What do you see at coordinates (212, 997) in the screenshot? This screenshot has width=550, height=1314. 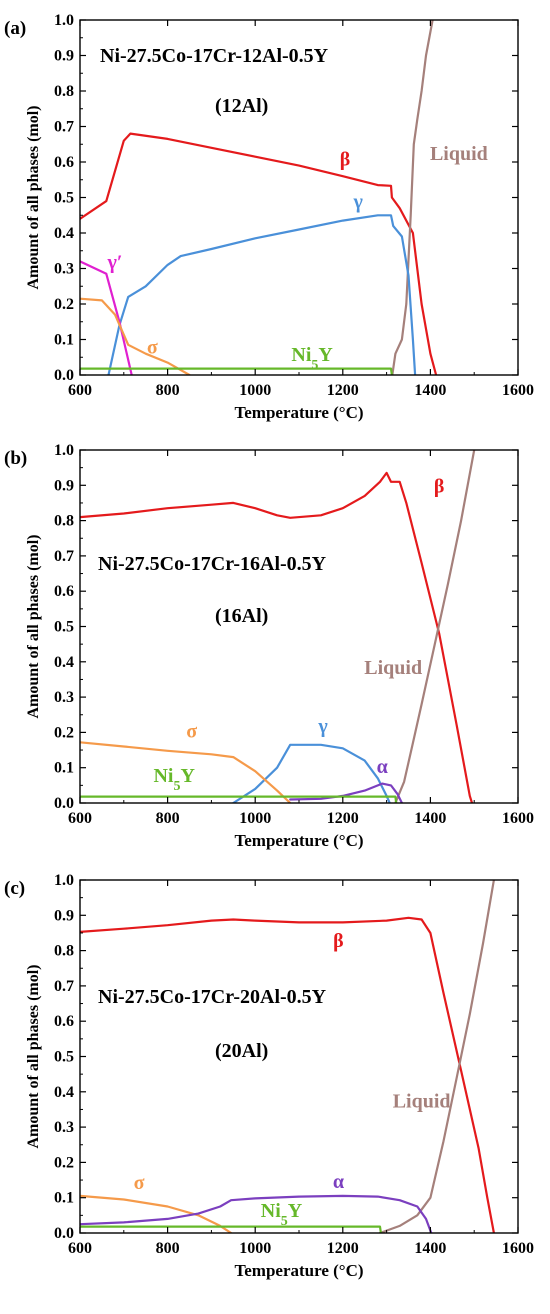 I see `alloy-title: Ni-27.5Co-17Cr-20Al-0.5Y` at bounding box center [212, 997].